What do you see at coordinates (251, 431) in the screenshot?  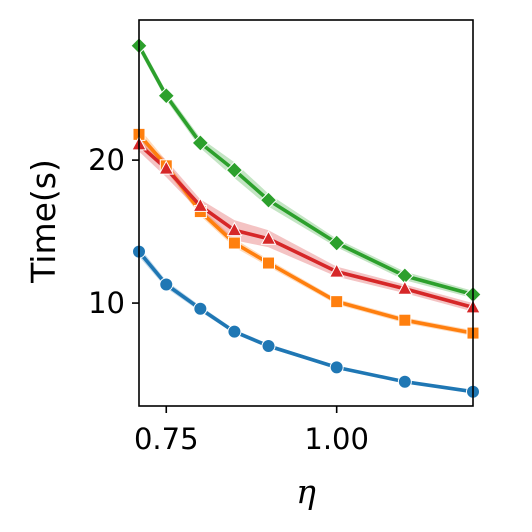 I see `x-axis-ticks: 0.75 1.00` at bounding box center [251, 431].